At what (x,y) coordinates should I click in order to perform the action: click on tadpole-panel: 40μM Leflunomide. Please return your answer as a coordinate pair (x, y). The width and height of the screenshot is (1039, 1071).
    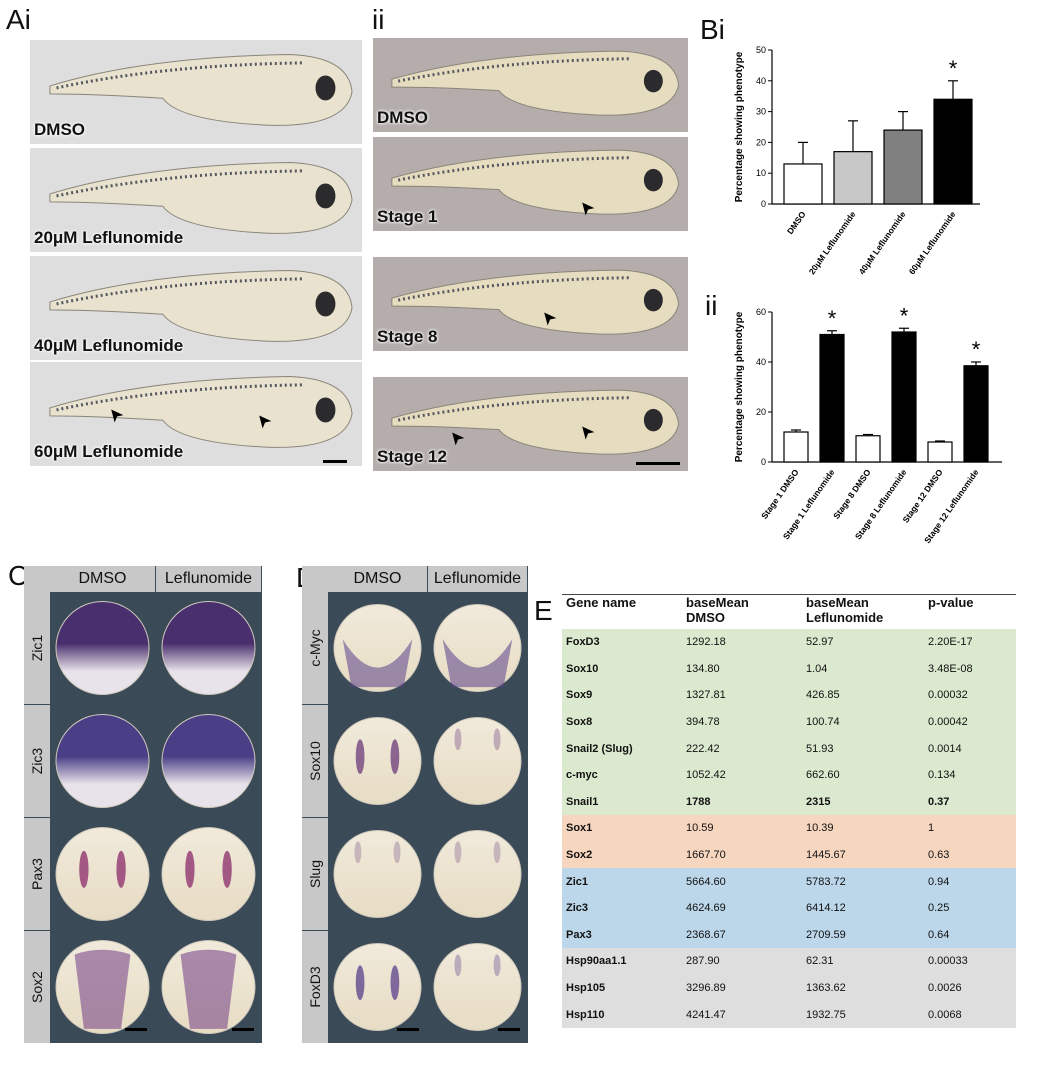
    Looking at the image, I should click on (196, 308).